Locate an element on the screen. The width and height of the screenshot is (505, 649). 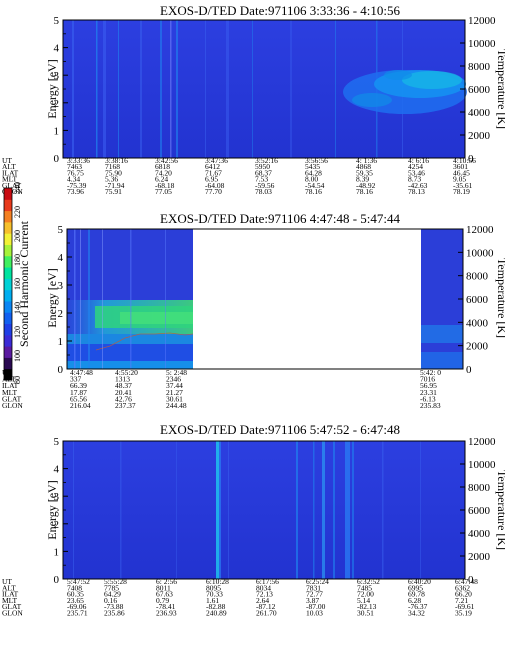
orbit-value: 8011 is located at coordinates (163, 587).